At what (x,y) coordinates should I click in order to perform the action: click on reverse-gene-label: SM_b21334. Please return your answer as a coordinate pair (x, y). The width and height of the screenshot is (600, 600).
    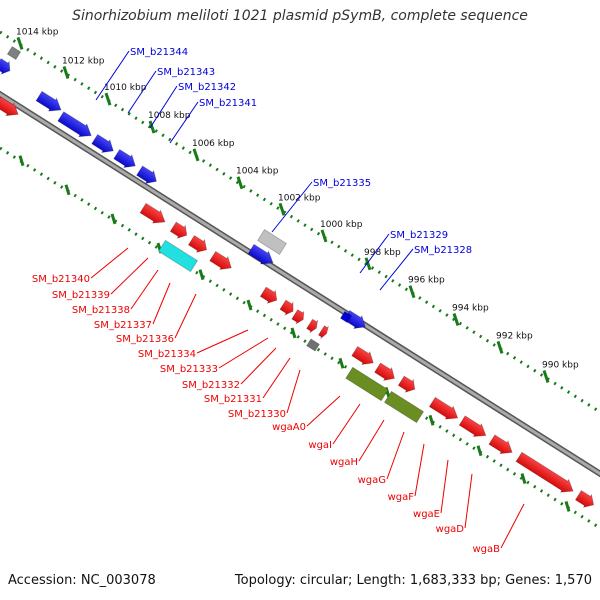
    Looking at the image, I should click on (167, 354).